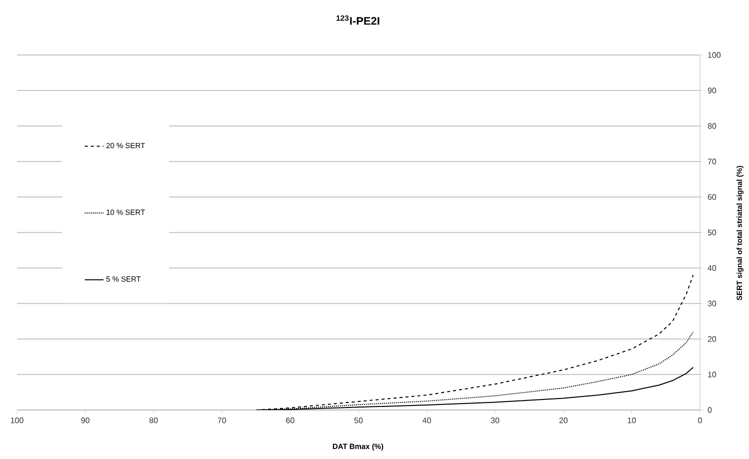 This screenshot has width=749, height=459. I want to click on y-tick-label: 30, so click(712, 303).